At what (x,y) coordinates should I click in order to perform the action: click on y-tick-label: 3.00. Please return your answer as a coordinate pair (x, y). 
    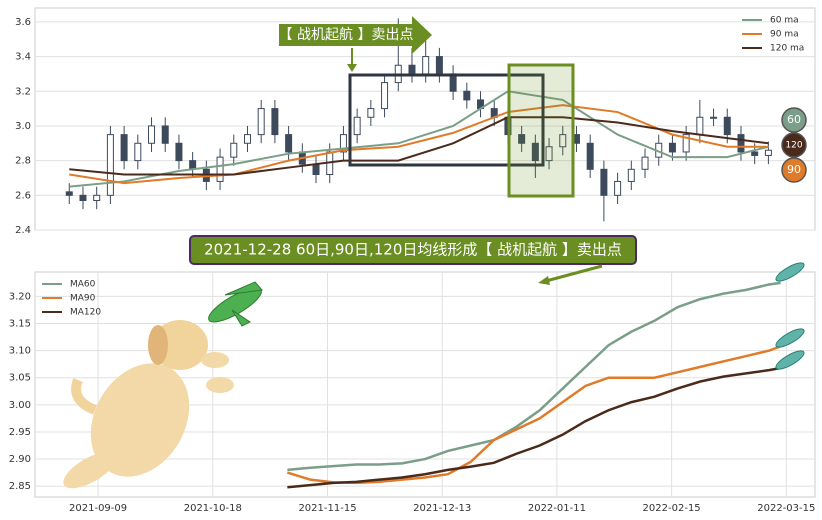
    Looking at the image, I should click on (20, 405).